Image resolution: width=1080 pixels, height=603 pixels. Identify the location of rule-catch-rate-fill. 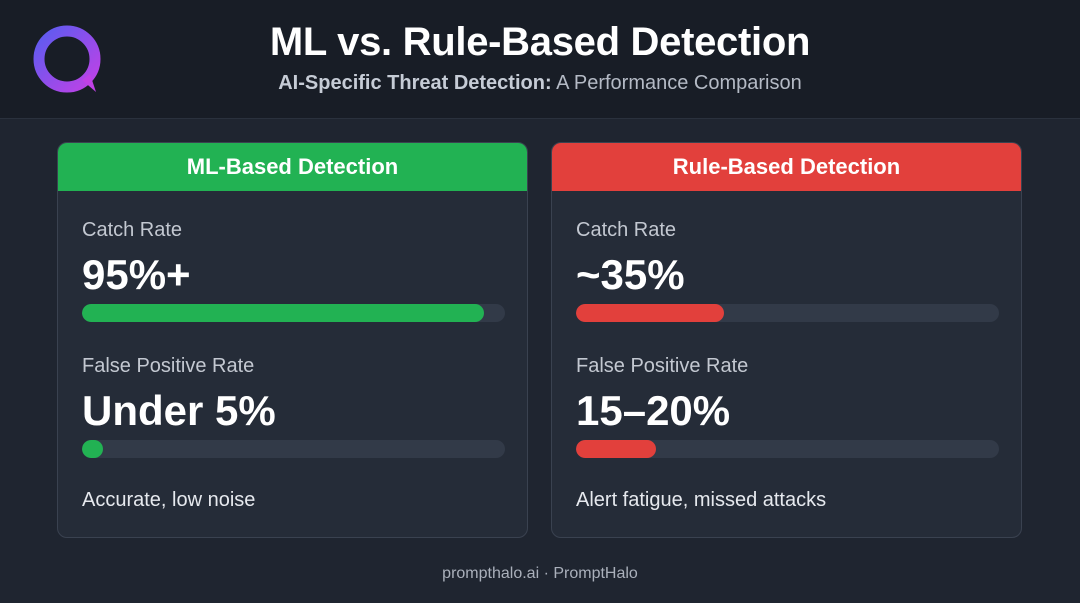
(650, 313).